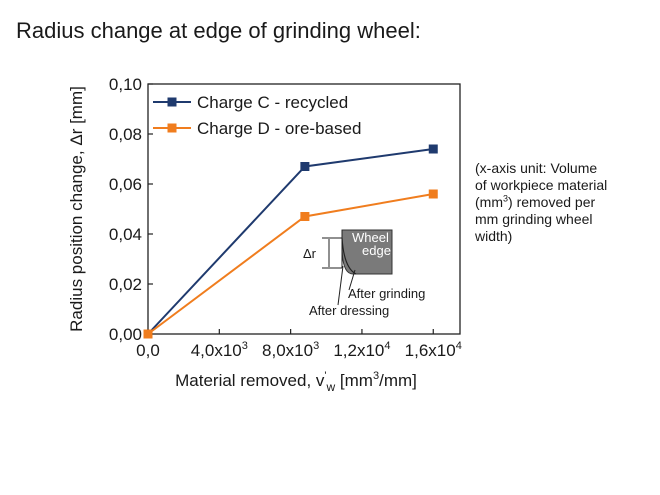  Describe the element at coordinates (125, 284) in the screenshot. I see `y-tick-label-1: 0,02` at that location.